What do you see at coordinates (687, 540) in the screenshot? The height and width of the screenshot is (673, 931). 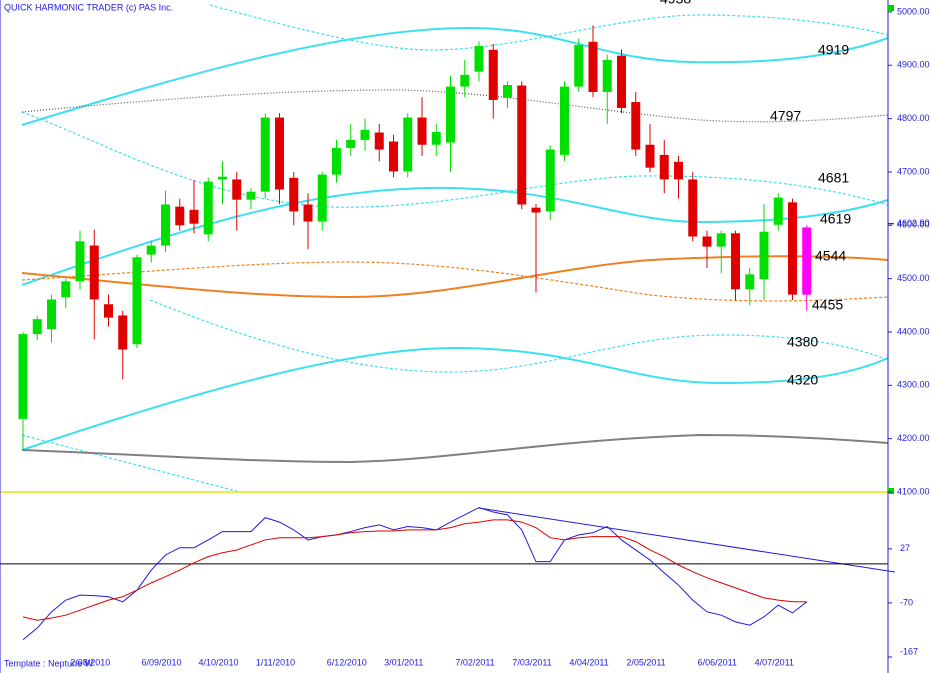 I see `trend-line` at bounding box center [687, 540].